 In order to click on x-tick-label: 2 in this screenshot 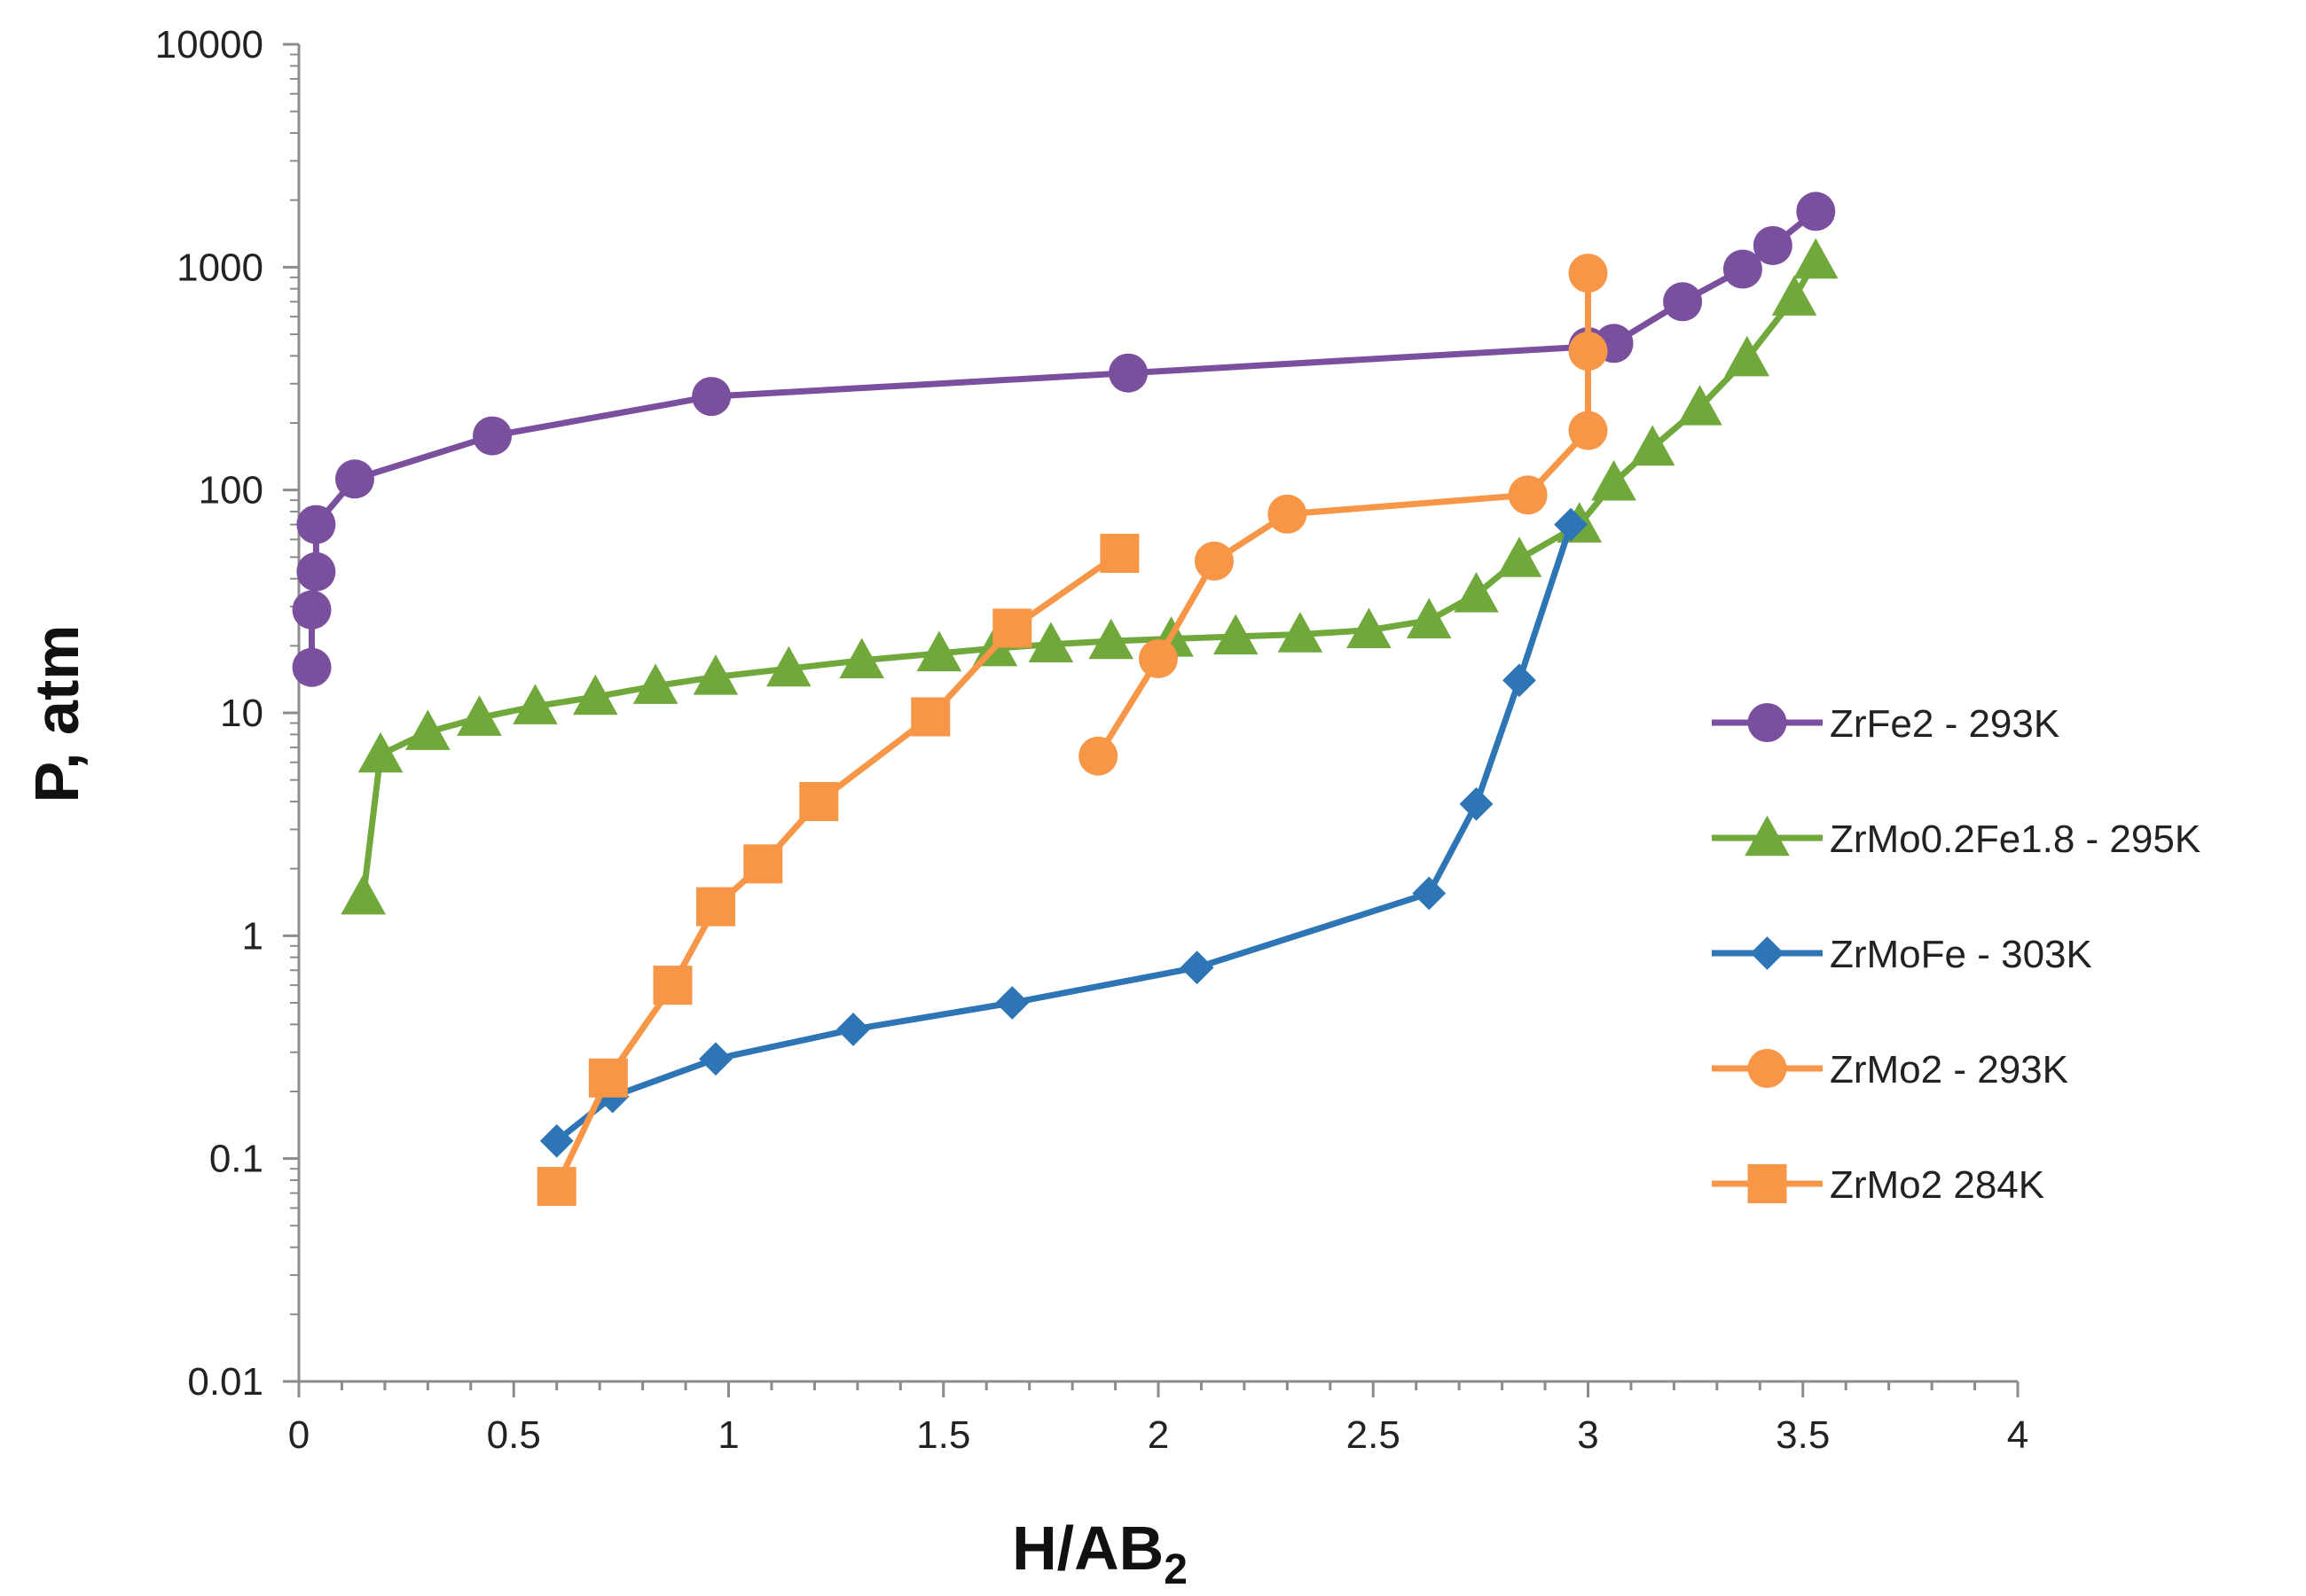, I will do `click(1158, 1435)`.